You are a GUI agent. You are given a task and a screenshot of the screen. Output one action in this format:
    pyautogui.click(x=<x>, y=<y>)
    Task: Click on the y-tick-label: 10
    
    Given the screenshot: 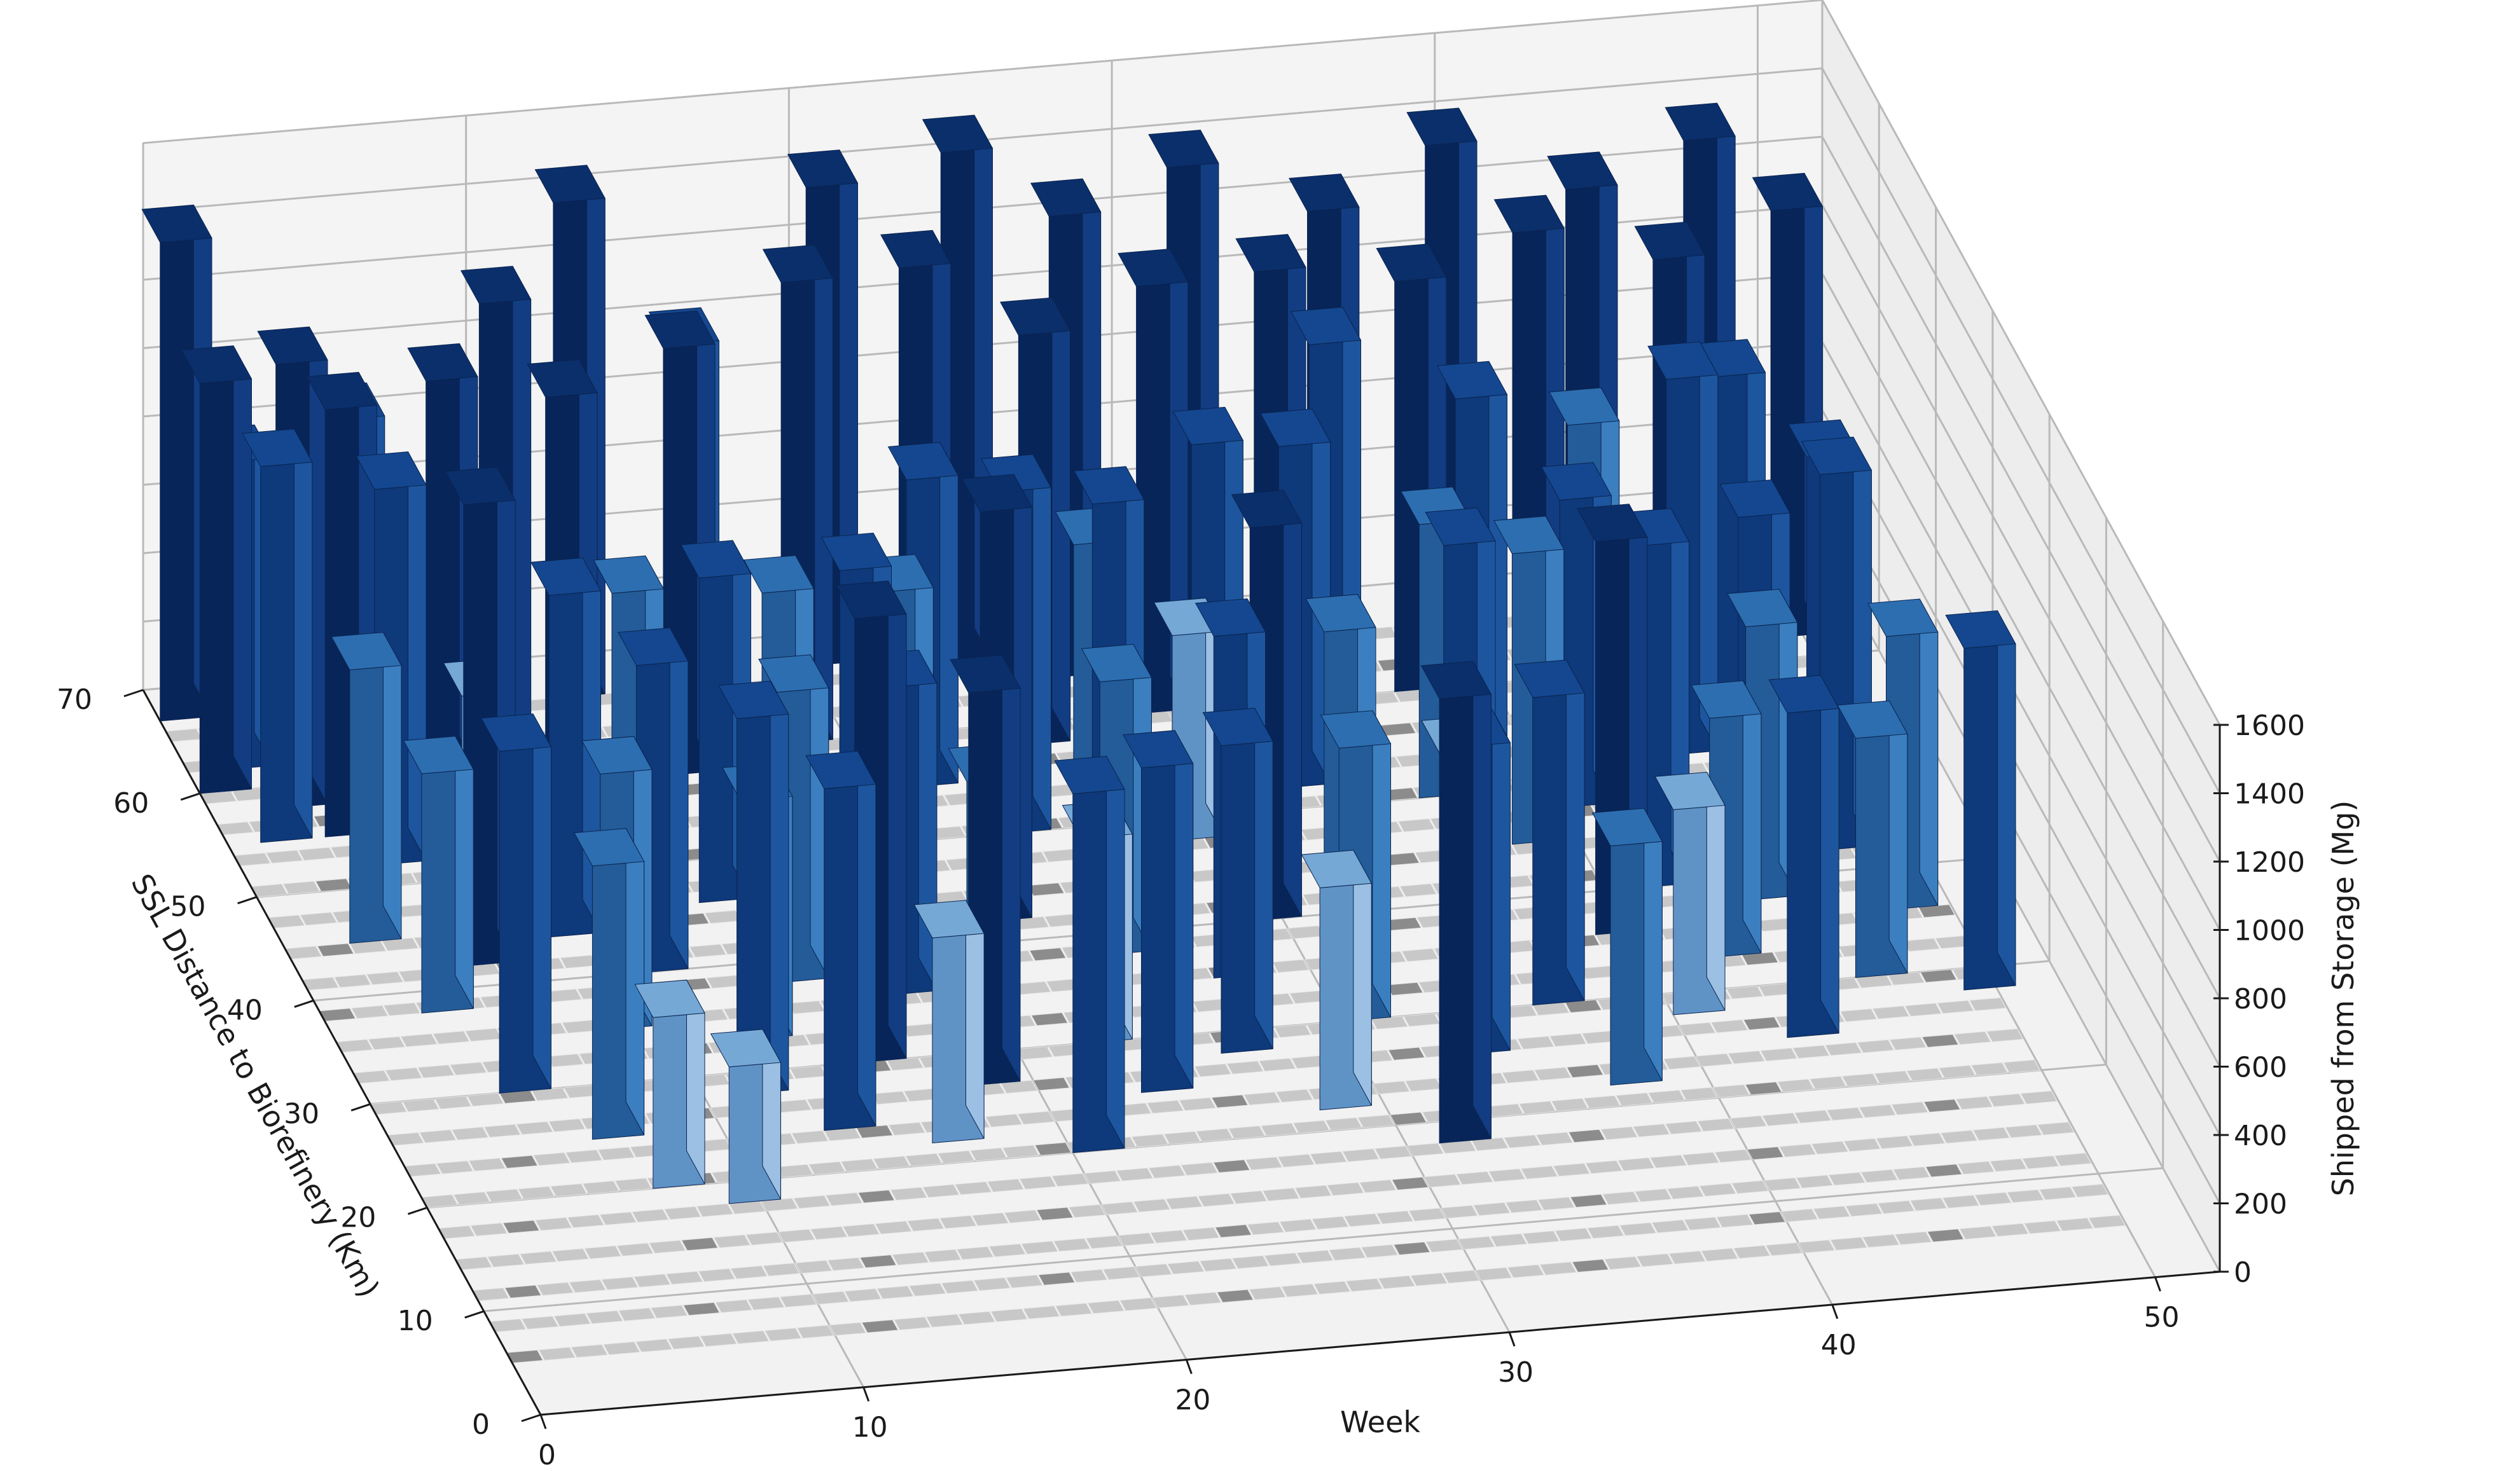 What is the action you would take?
    pyautogui.click(x=415, y=1321)
    